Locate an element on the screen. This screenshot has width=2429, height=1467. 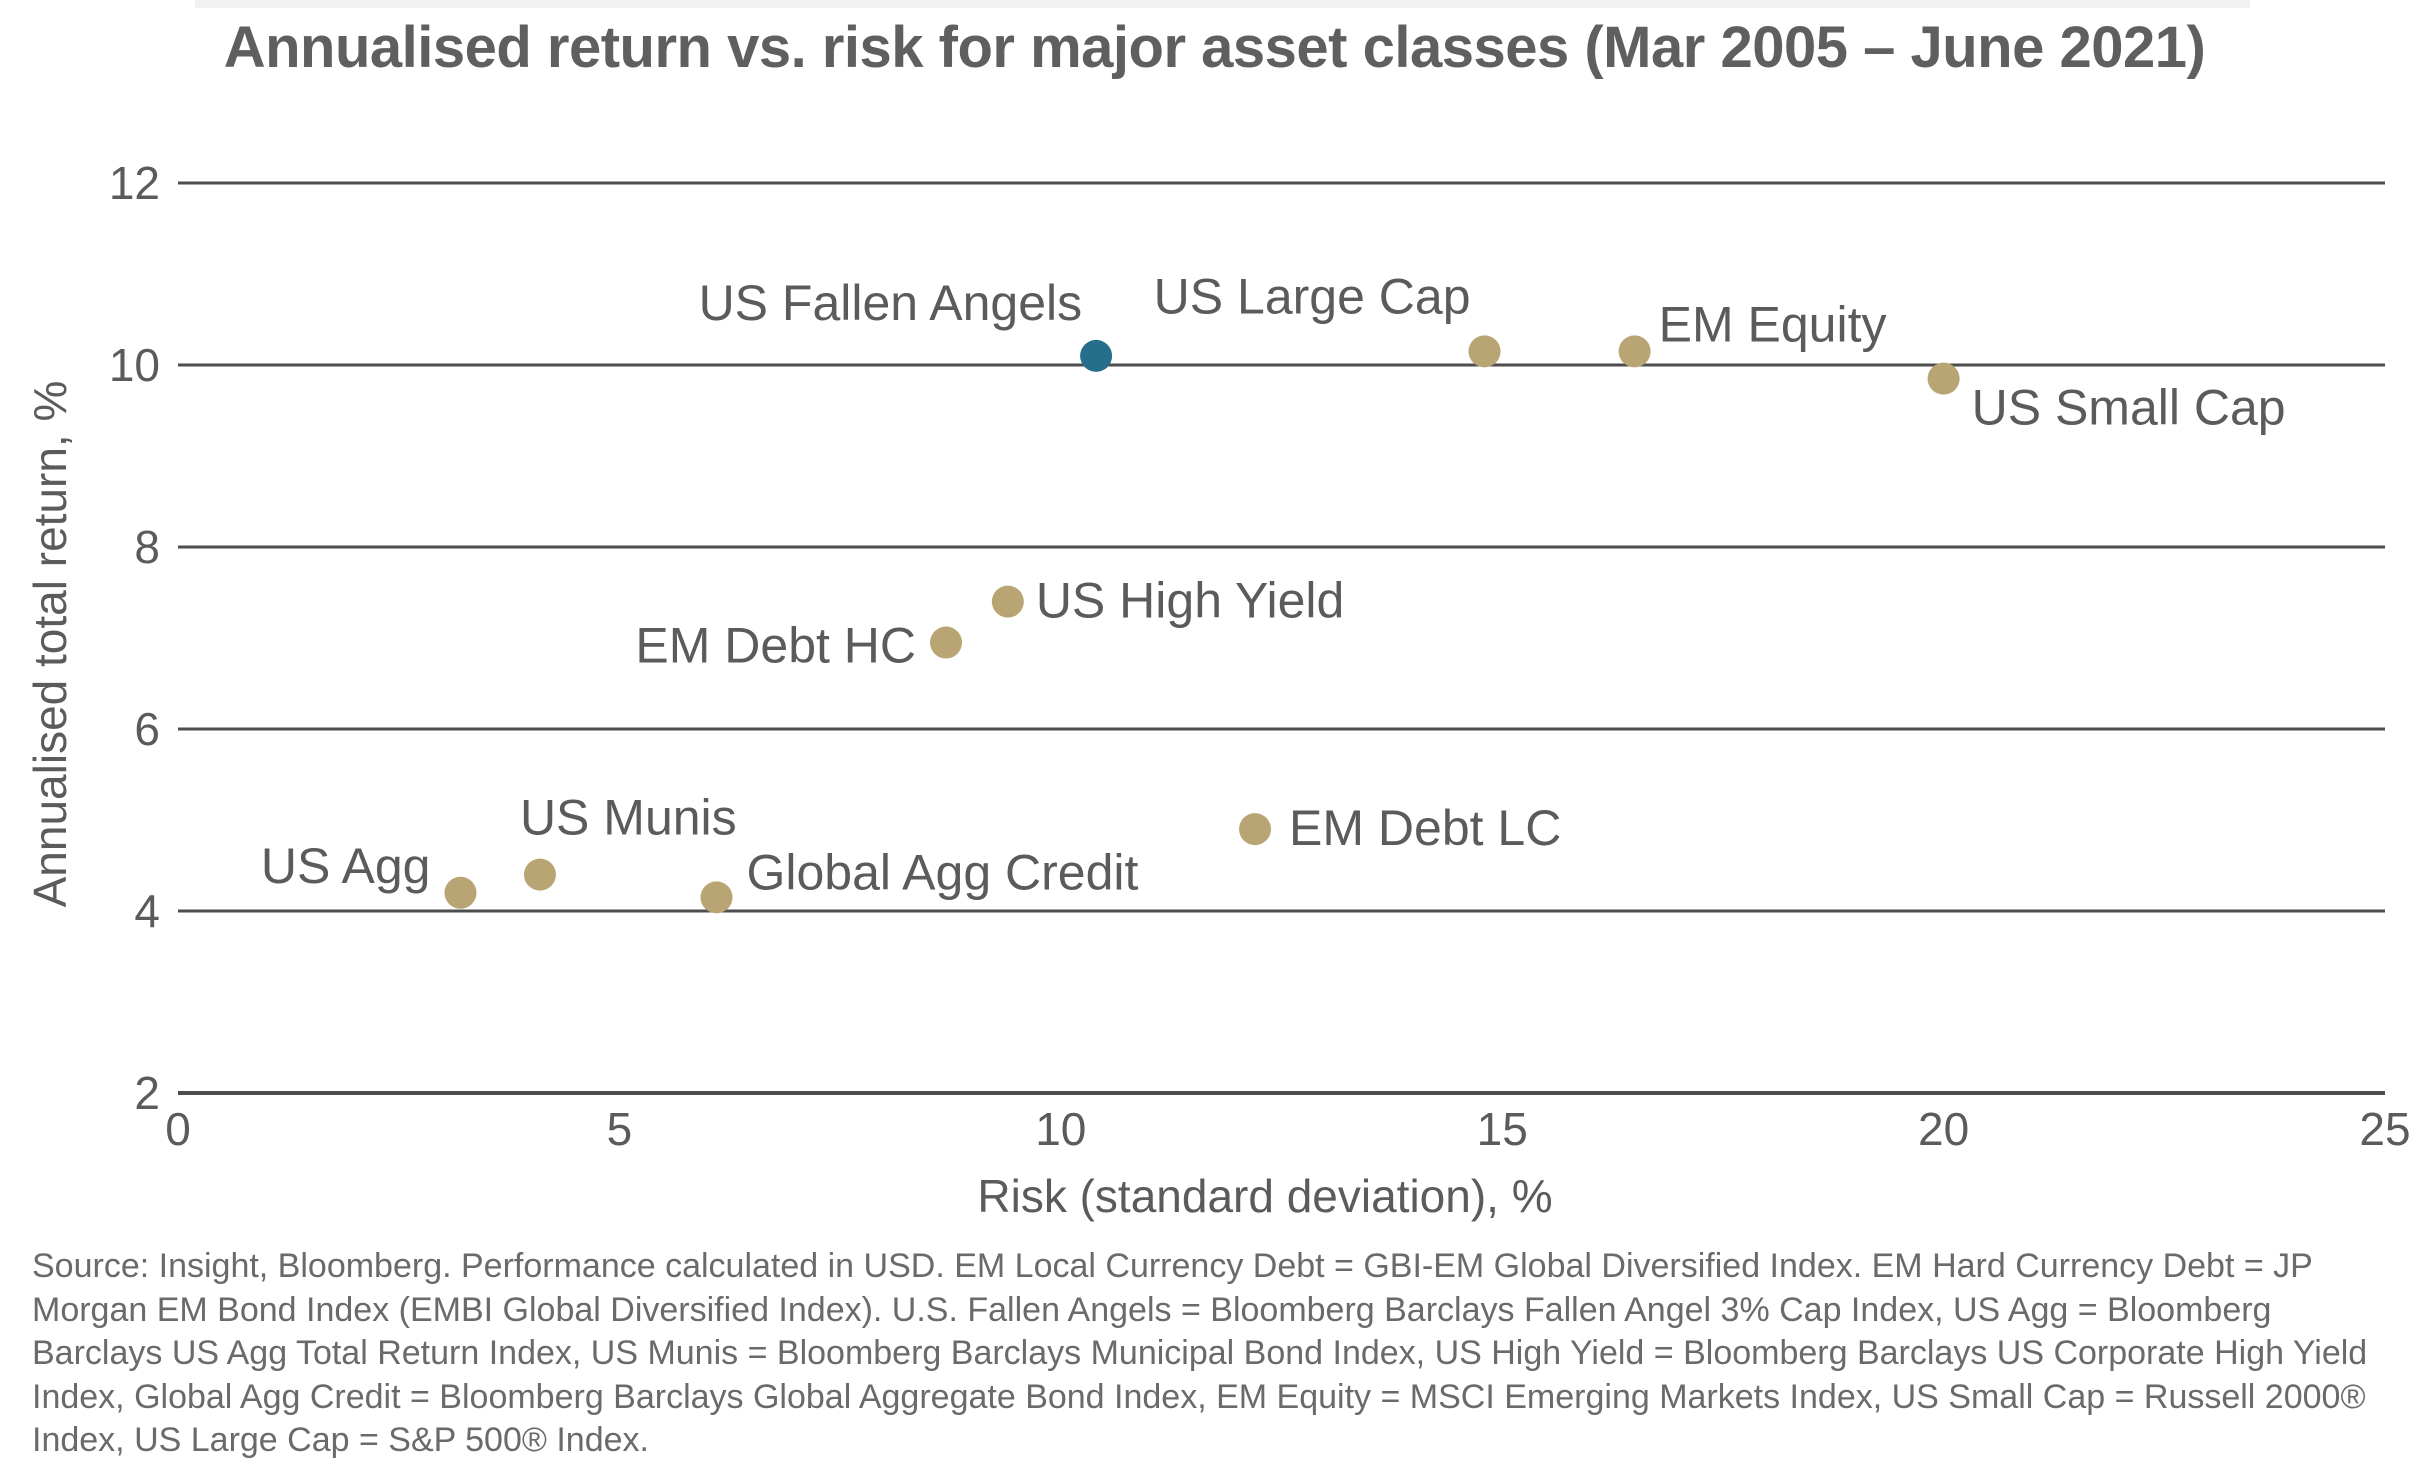
top-divider is located at coordinates (1222, 4).